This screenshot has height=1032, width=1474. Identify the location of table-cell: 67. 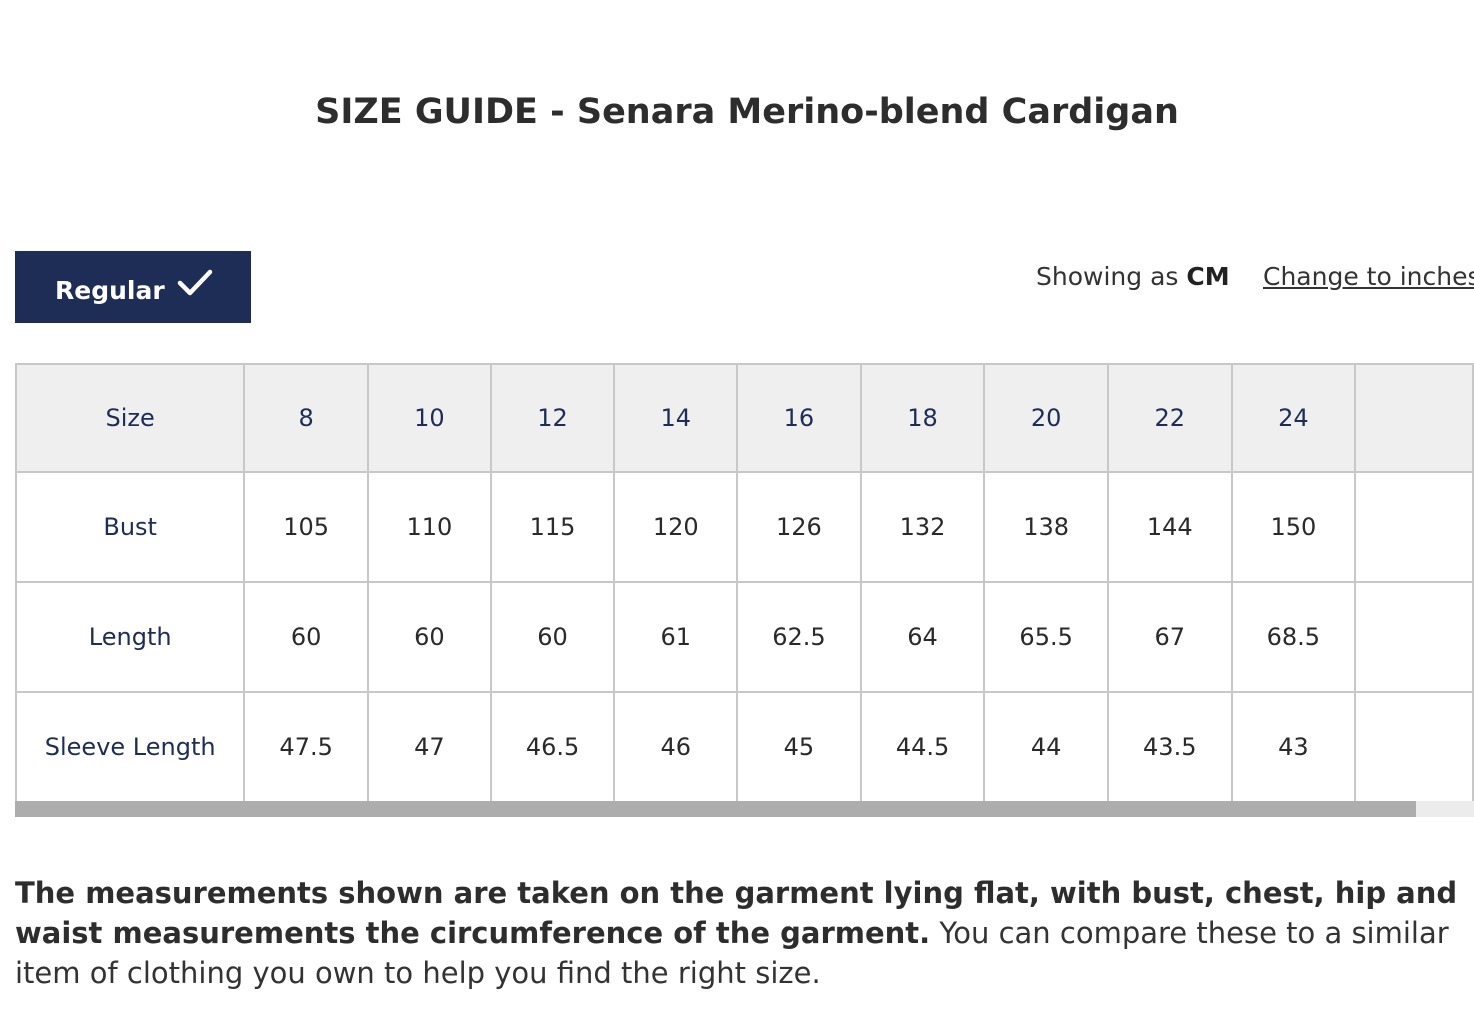
(1169, 637).